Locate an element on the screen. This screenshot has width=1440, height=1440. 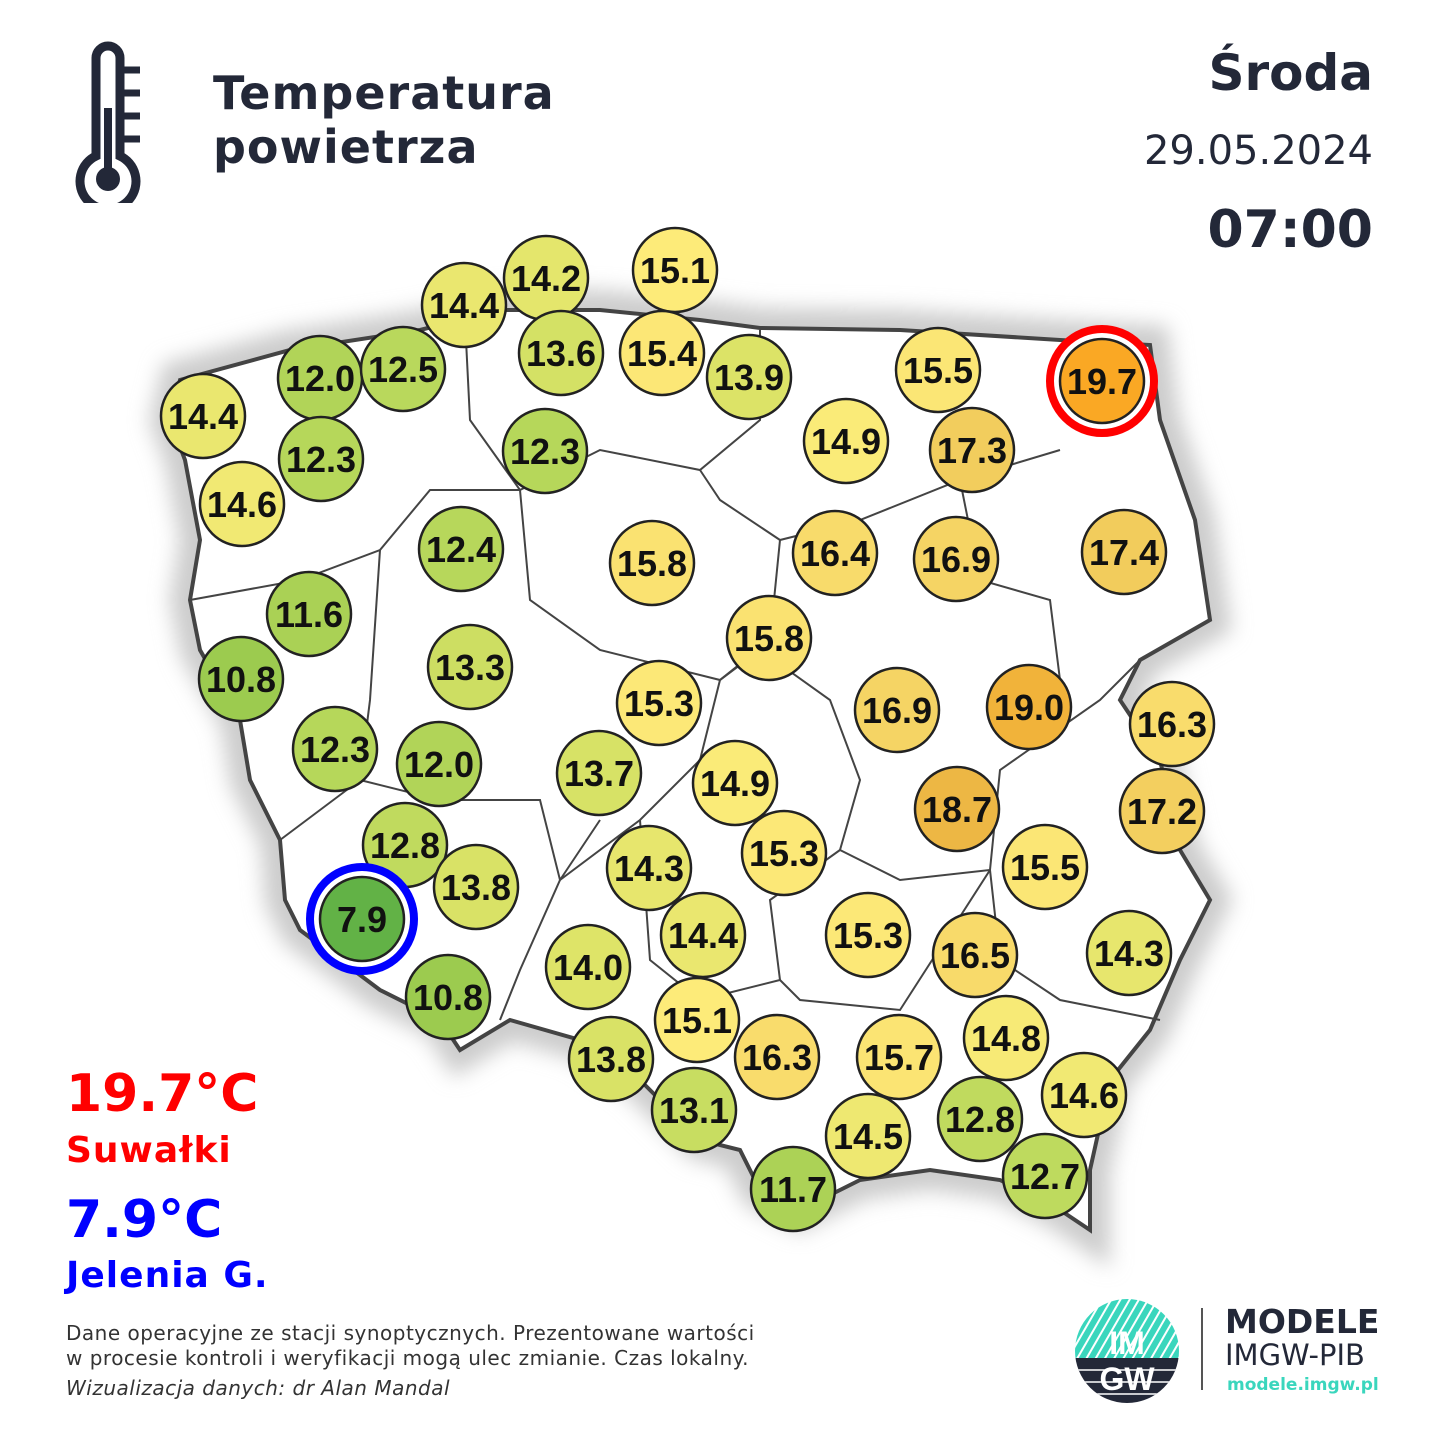
station-marker: 12.4 is located at coordinates (461, 549).